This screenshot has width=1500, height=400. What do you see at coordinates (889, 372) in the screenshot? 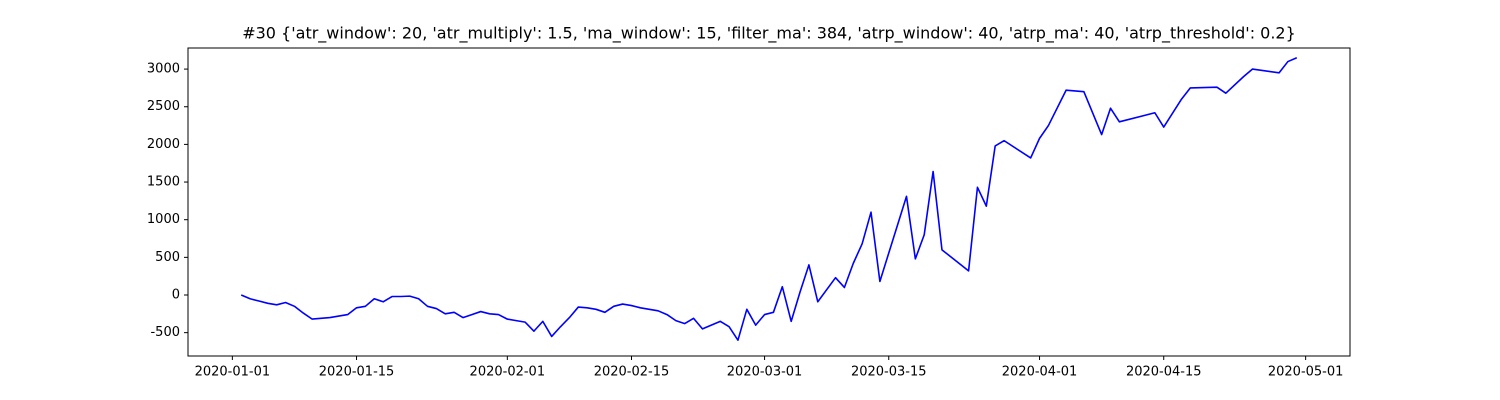
I see `x-tick-label: 2020-03-15` at bounding box center [889, 372].